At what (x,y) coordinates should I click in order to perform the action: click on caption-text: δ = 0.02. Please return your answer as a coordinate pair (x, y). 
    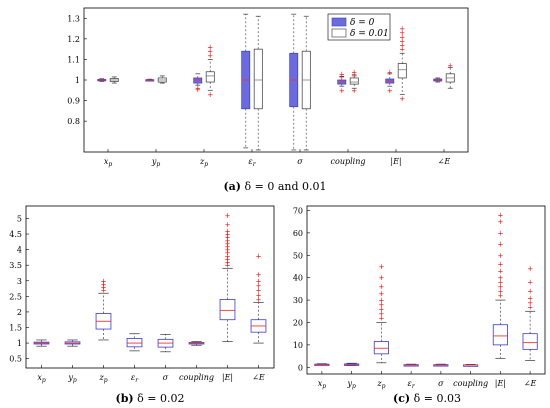
    Looking at the image, I should click on (159, 398).